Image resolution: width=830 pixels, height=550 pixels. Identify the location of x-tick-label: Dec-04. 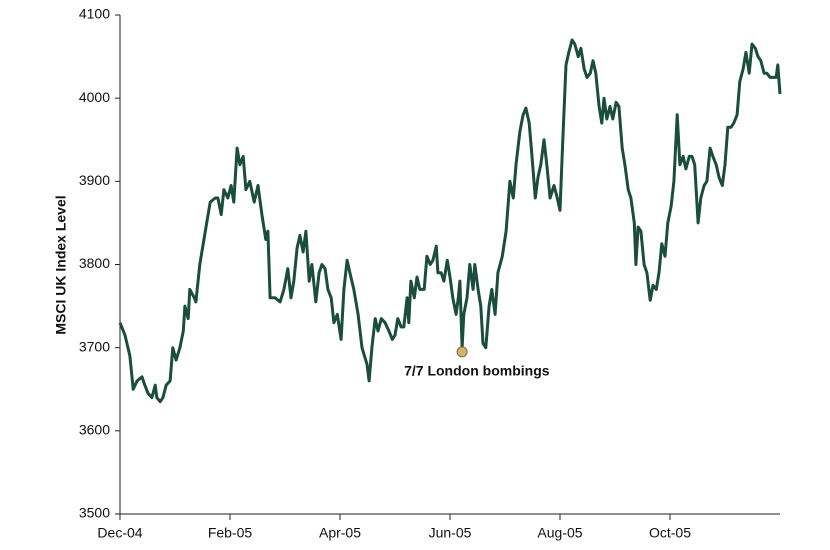
(119, 533).